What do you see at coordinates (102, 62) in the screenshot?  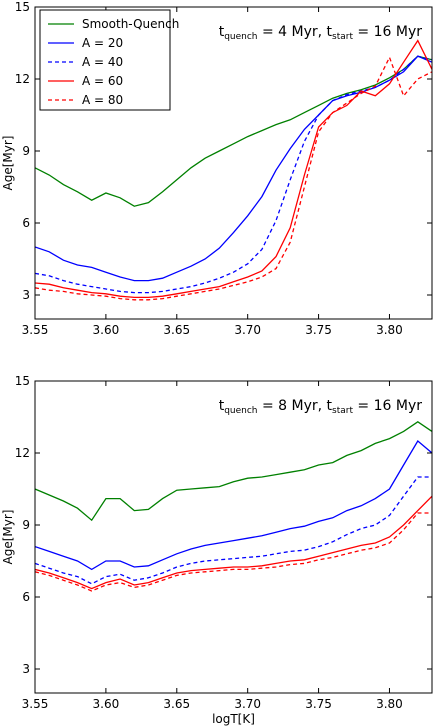 I see `legend-label-3: A = 40` at bounding box center [102, 62].